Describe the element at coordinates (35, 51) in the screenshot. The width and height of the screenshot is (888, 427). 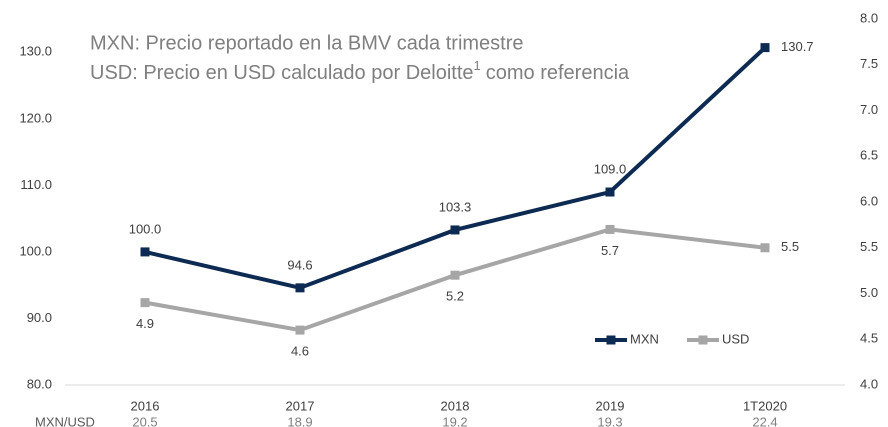
I see `y-tick-label: 130.0` at that location.